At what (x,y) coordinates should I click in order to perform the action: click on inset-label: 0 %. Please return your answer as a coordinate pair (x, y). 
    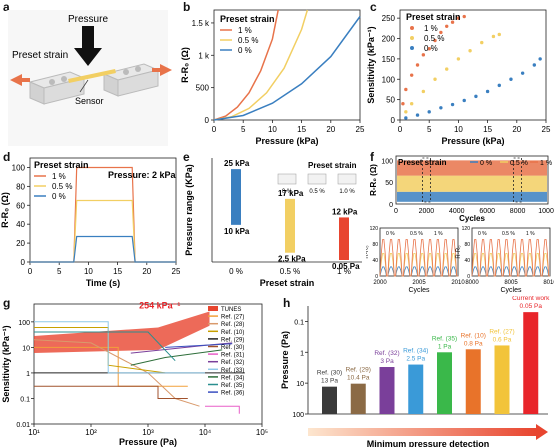
    Looking at the image, I should click on (287, 192).